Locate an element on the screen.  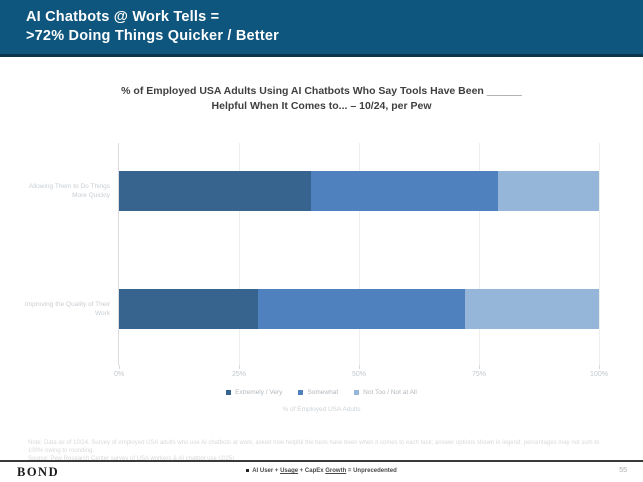
x-axis-tick-label: 50% is located at coordinates (359, 374).